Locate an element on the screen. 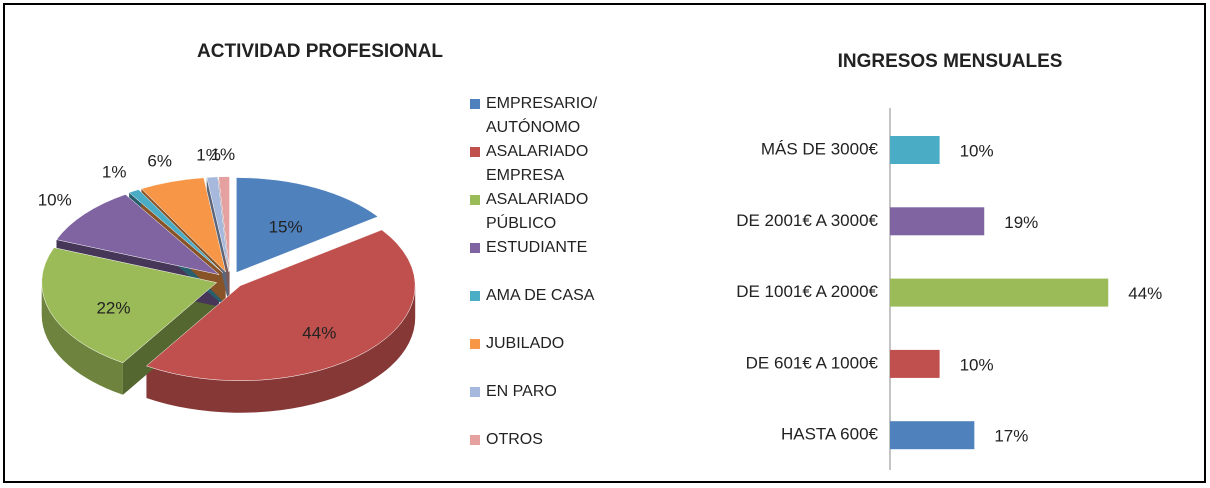 The height and width of the screenshot is (488, 1210). y-tick-label: DE 601€ A 1000€ is located at coordinates (812, 362).